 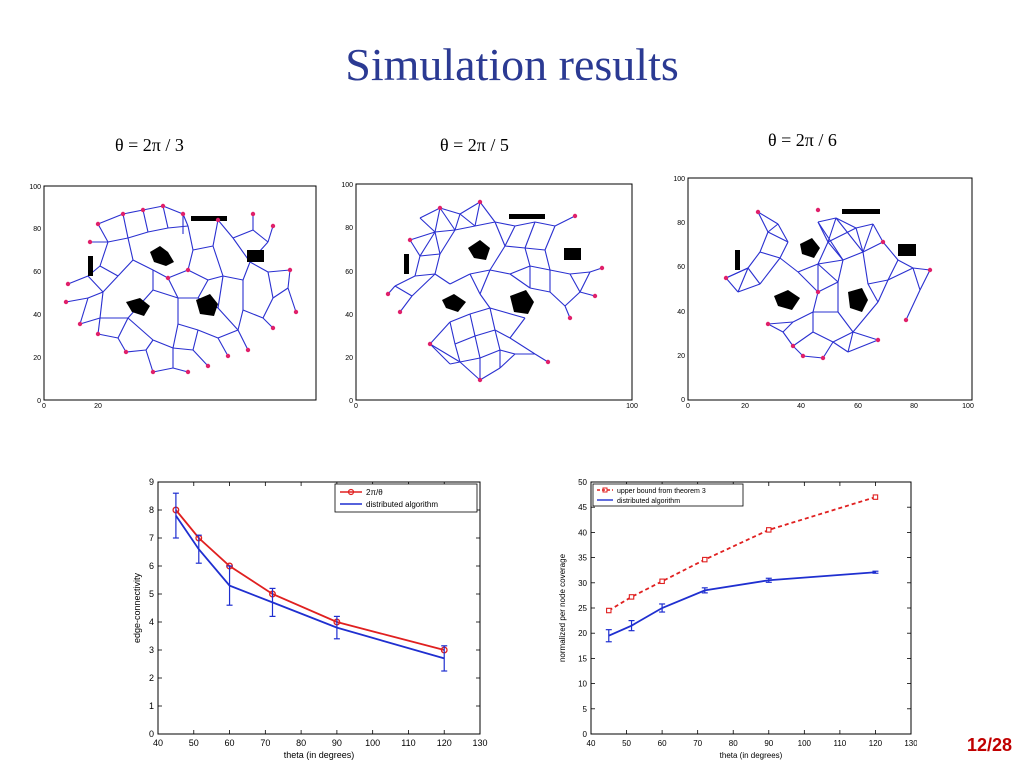 What do you see at coordinates (968, 406) in the screenshot?
I see `x-tick: 100` at bounding box center [968, 406].